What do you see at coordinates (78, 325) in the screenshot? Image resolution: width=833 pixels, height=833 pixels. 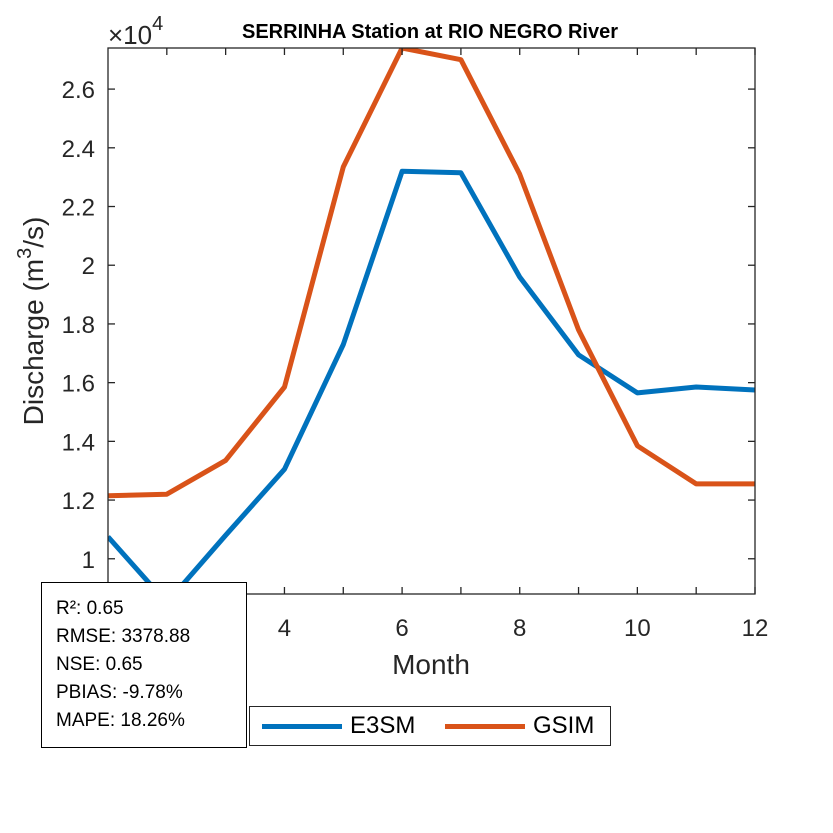 I see `y-tick-label: 1.8` at bounding box center [78, 325].